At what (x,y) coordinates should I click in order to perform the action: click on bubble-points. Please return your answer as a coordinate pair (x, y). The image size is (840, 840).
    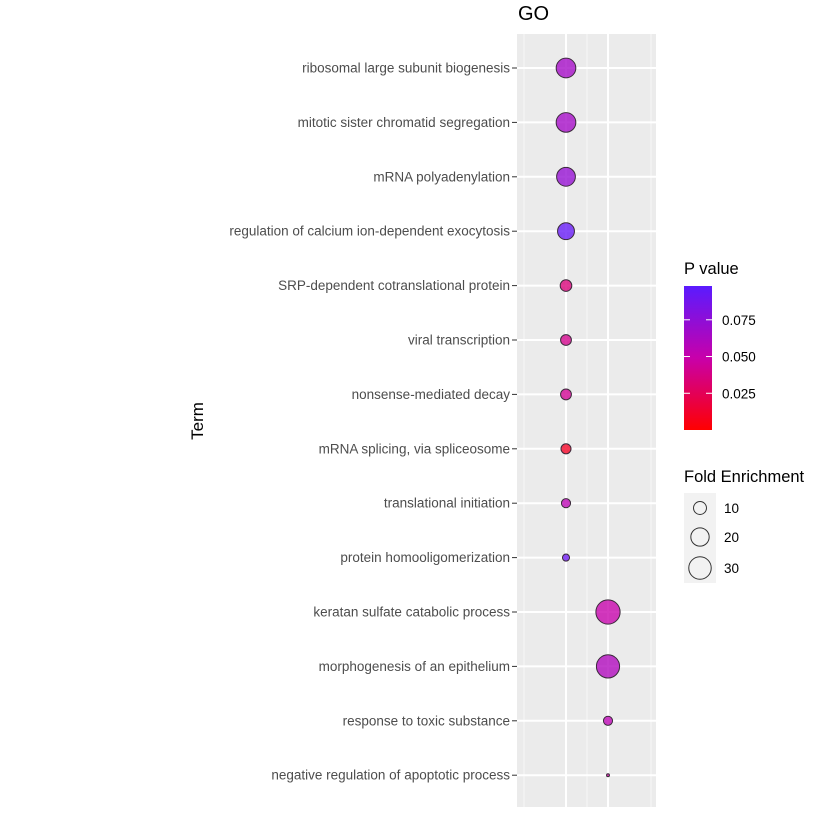
    Looking at the image, I should click on (588, 417).